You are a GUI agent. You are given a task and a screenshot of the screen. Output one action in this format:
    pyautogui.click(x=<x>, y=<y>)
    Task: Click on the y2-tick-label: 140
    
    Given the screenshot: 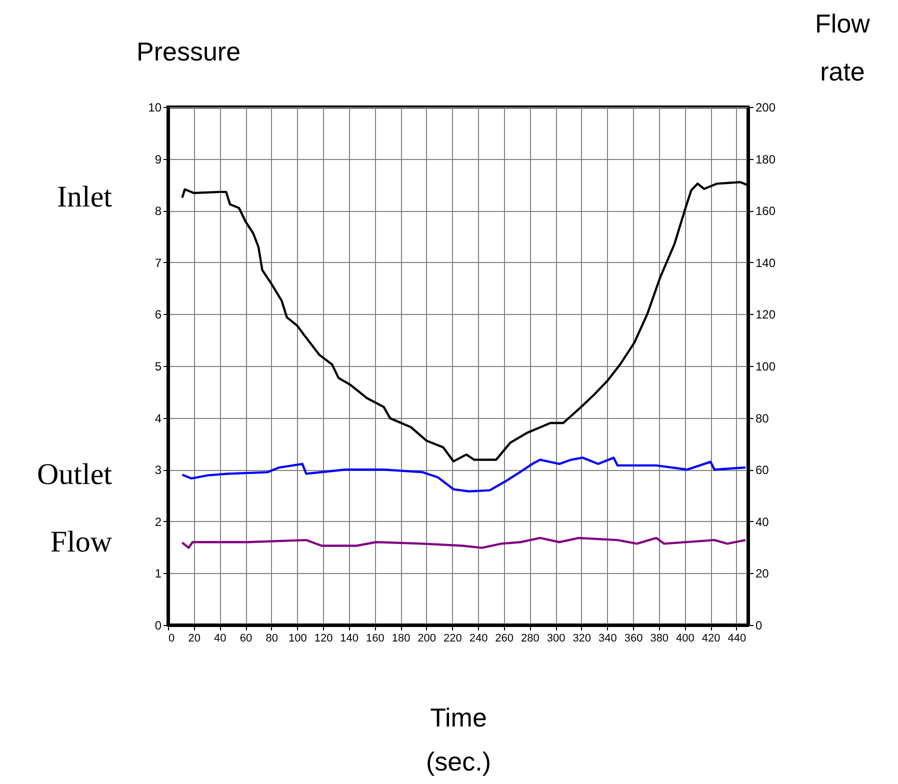 What is the action you would take?
    pyautogui.click(x=766, y=263)
    